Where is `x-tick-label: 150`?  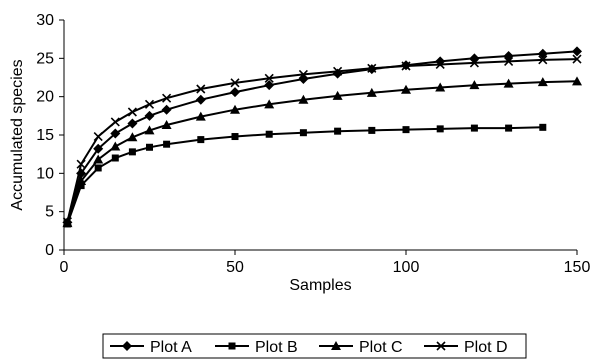
x-tick-label: 150 is located at coordinates (577, 267).